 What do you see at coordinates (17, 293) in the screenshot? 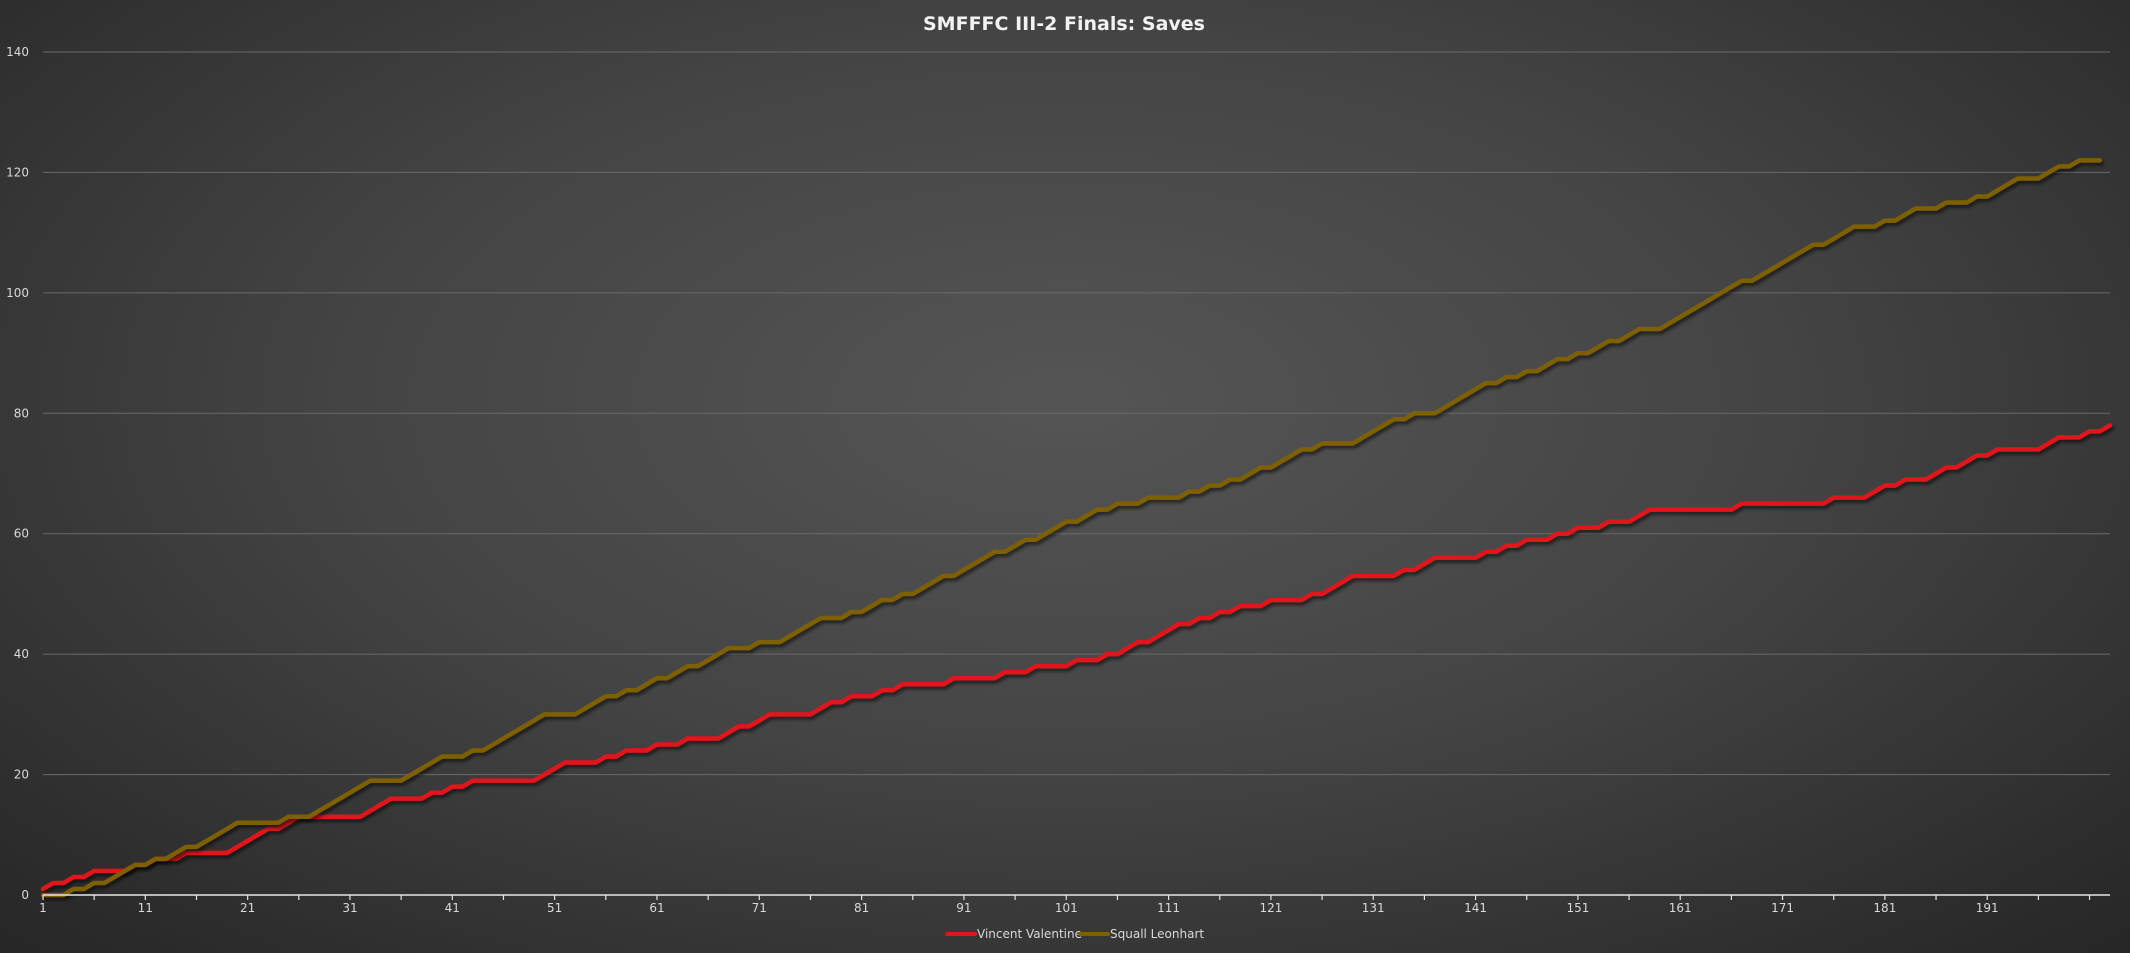
I see `y-tick-label-100: 100` at bounding box center [17, 293].